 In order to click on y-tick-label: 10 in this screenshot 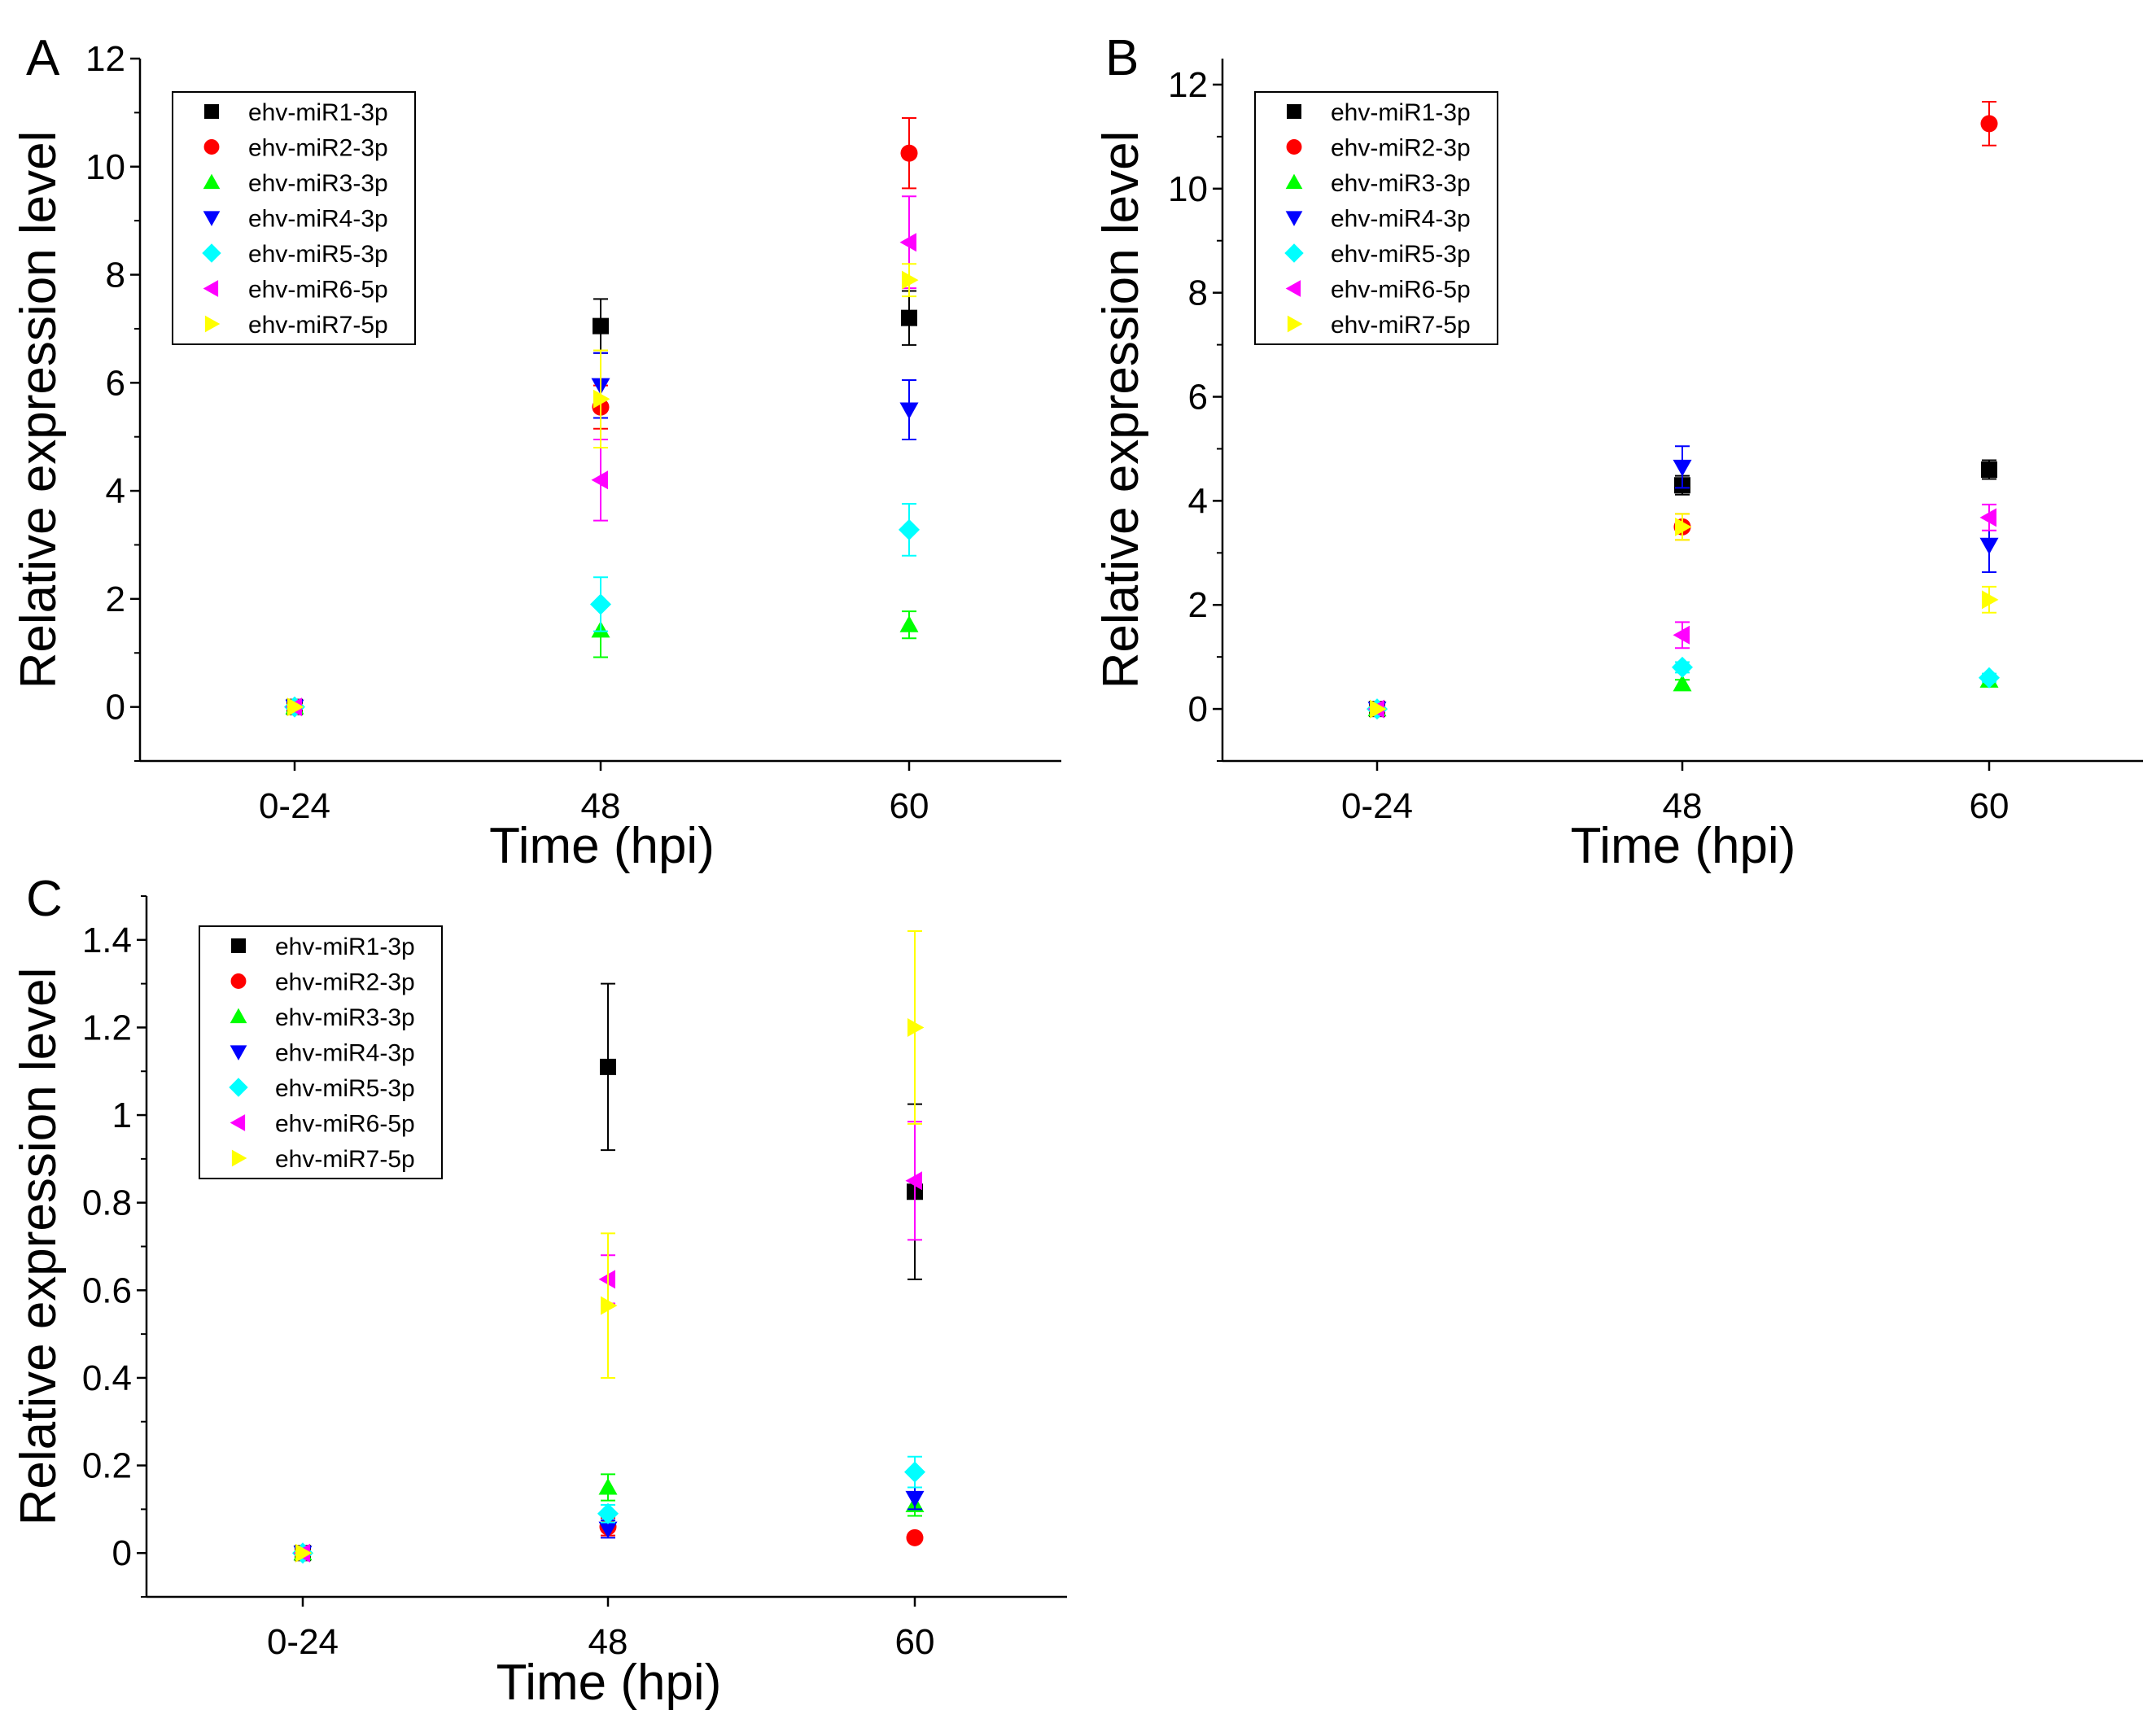, I will do `click(1188, 189)`.